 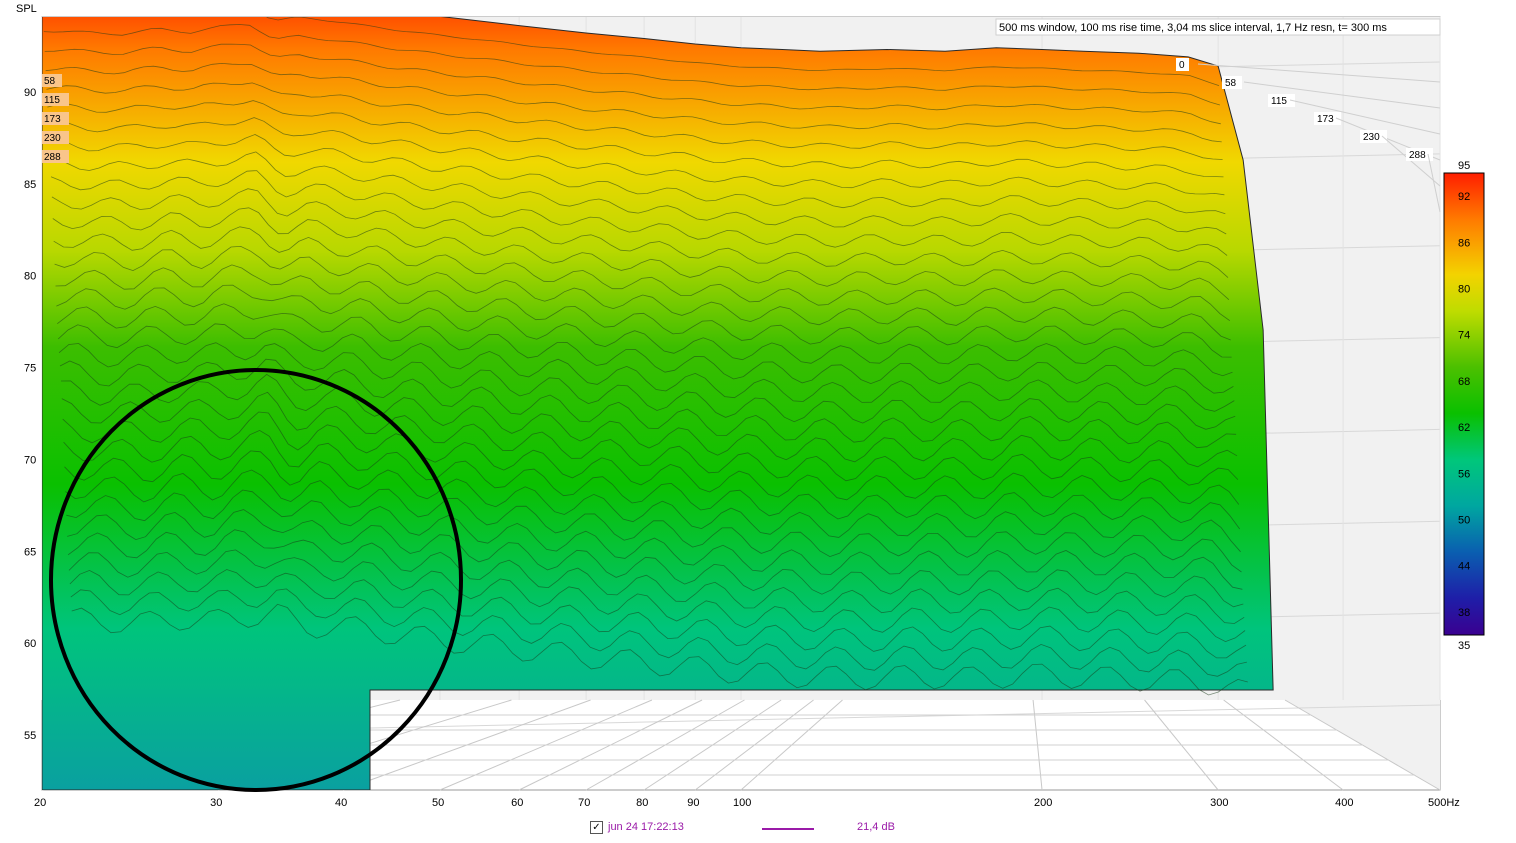 What do you see at coordinates (693, 803) in the screenshot?
I see `x-tick-label: 90` at bounding box center [693, 803].